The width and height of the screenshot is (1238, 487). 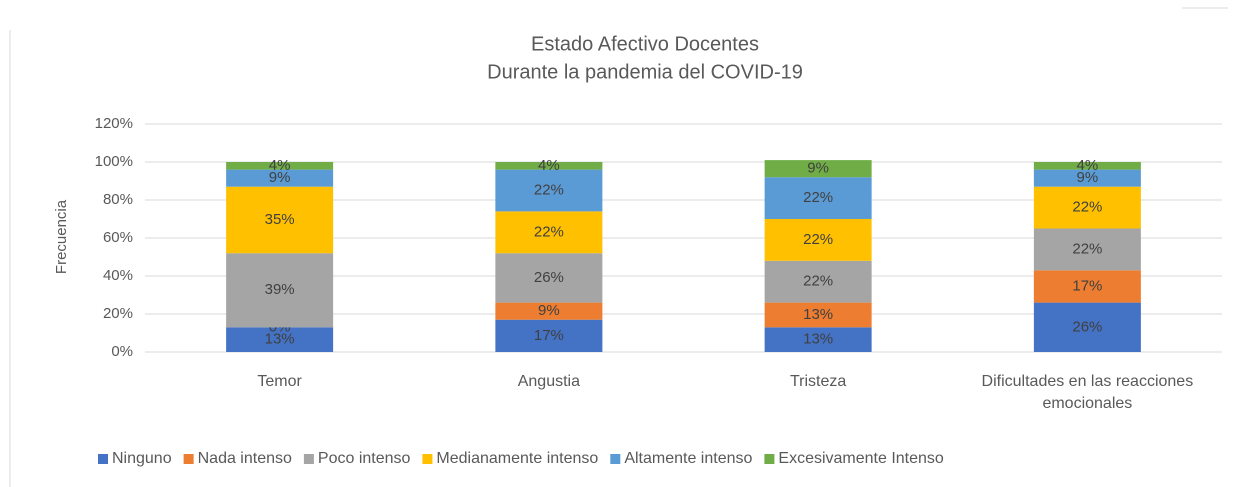 I want to click on y-tick-label: 40%, so click(x=118, y=275).